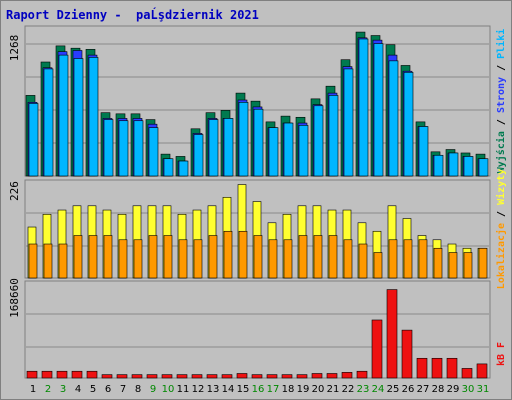  I want to click on panel1-ymax-label: 1268, so click(14, 48).